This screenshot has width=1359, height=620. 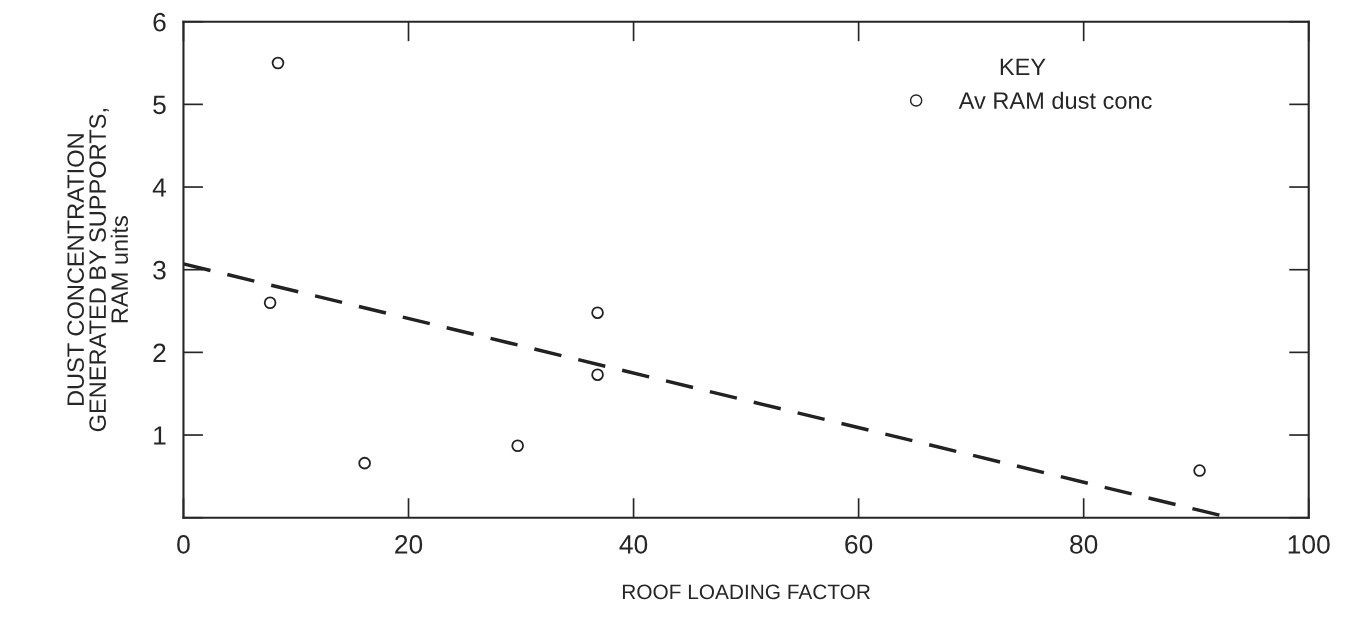 I want to click on x-tick-label: 40, so click(x=633, y=544).